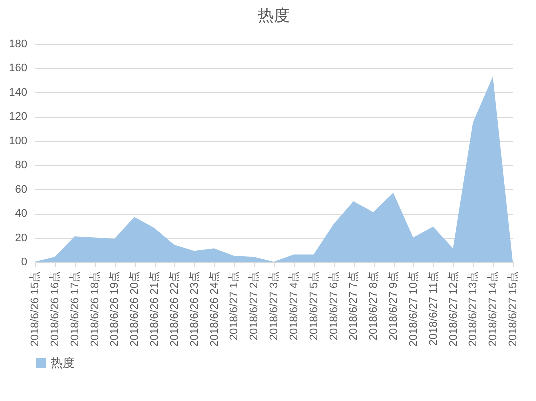 This screenshot has width=536, height=401. What do you see at coordinates (55, 309) in the screenshot?
I see `x-tick-label: 2018/6/26 16点` at bounding box center [55, 309].